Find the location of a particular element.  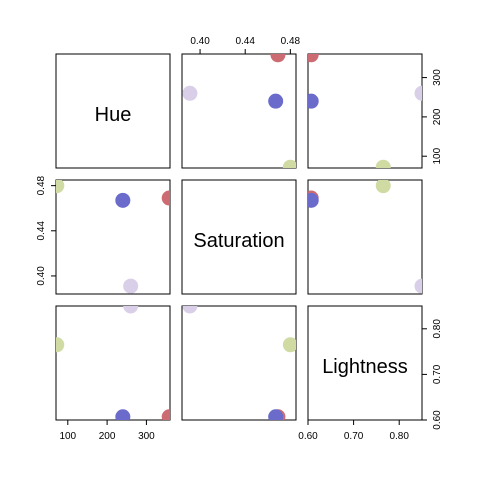

diagonal-label-saturation: Saturation is located at coordinates (238, 241).